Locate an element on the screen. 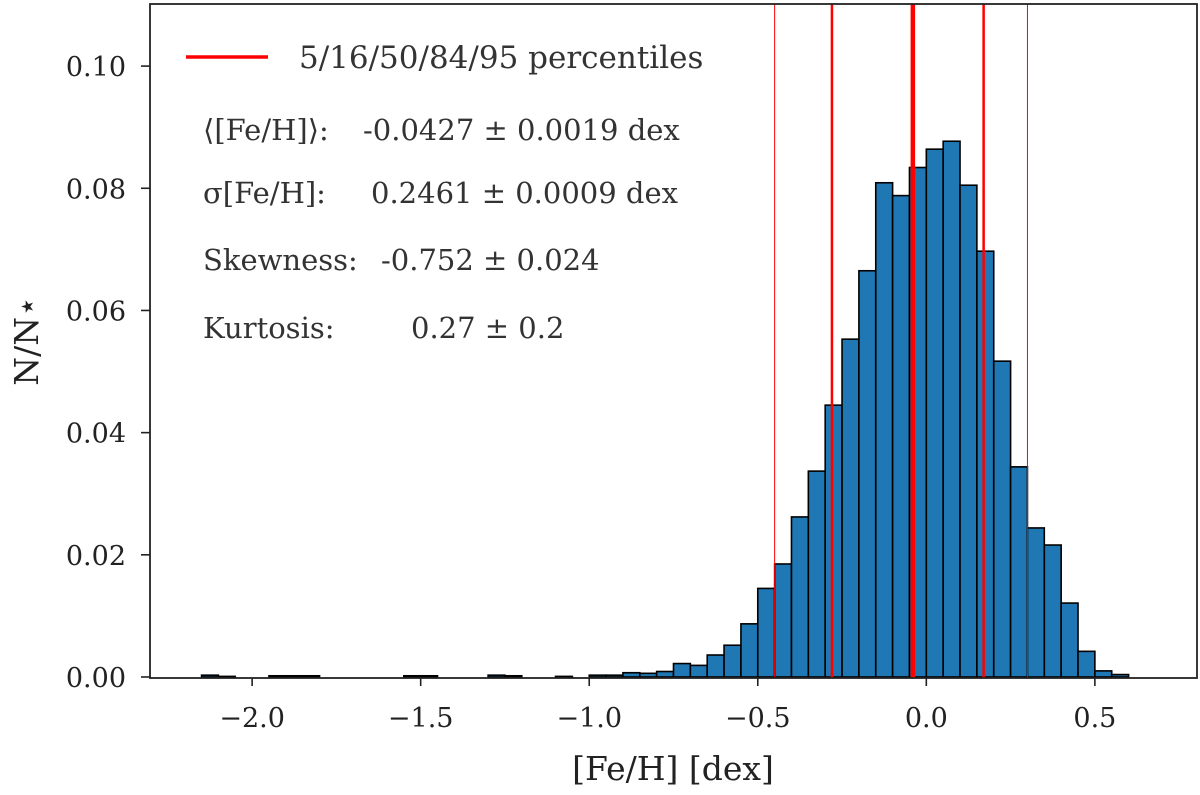  kurtosis-label: Kurtosis: is located at coordinates (269, 328).